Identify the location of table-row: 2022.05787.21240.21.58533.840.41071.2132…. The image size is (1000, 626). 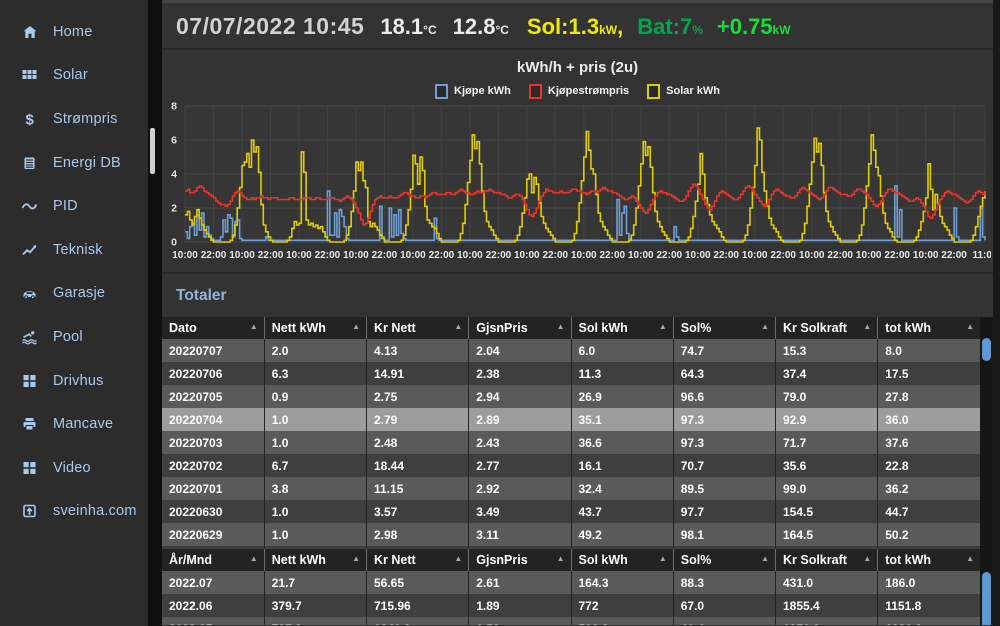
(571, 621).